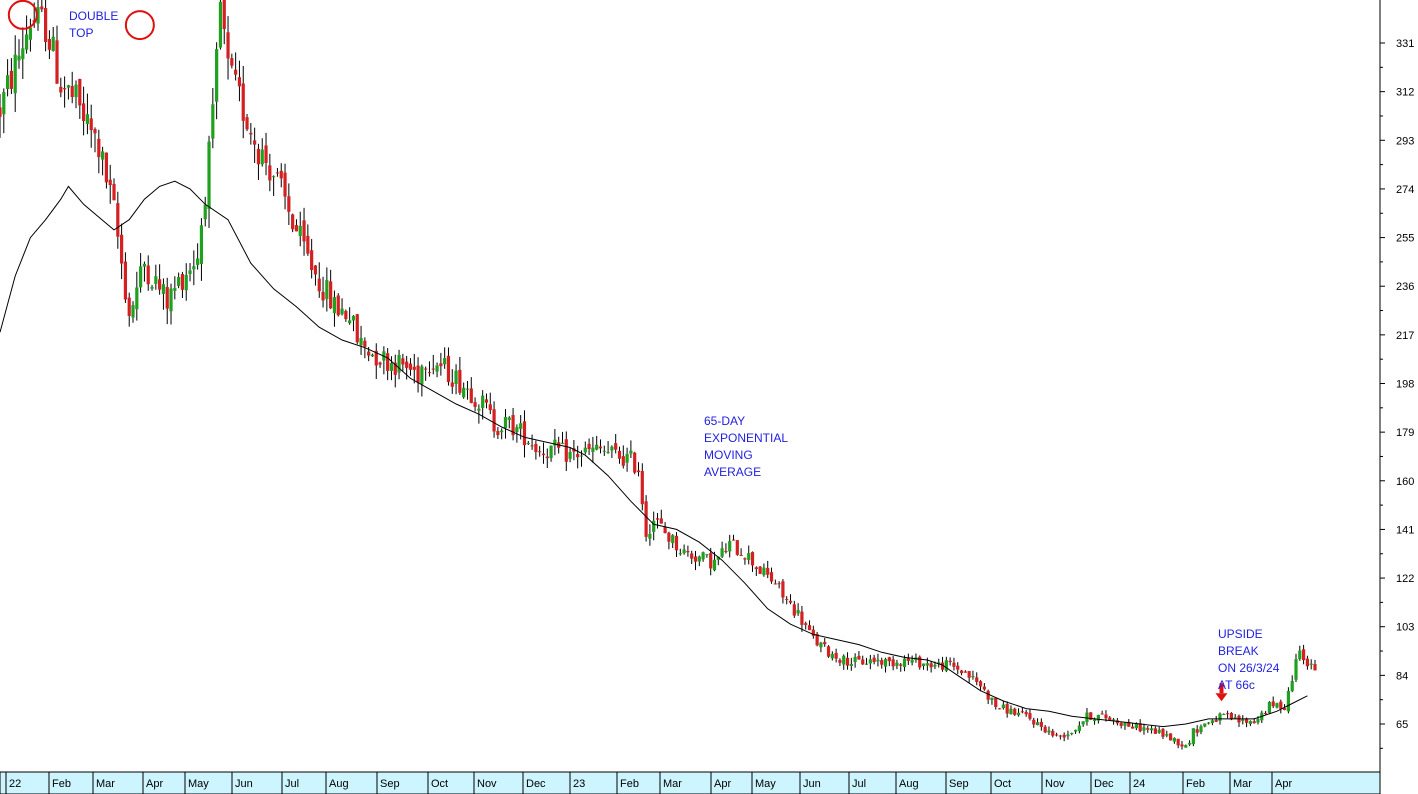 This screenshot has width=1418, height=794. Describe the element at coordinates (536, 784) in the screenshot. I see `x-tick-label: Dec` at that location.